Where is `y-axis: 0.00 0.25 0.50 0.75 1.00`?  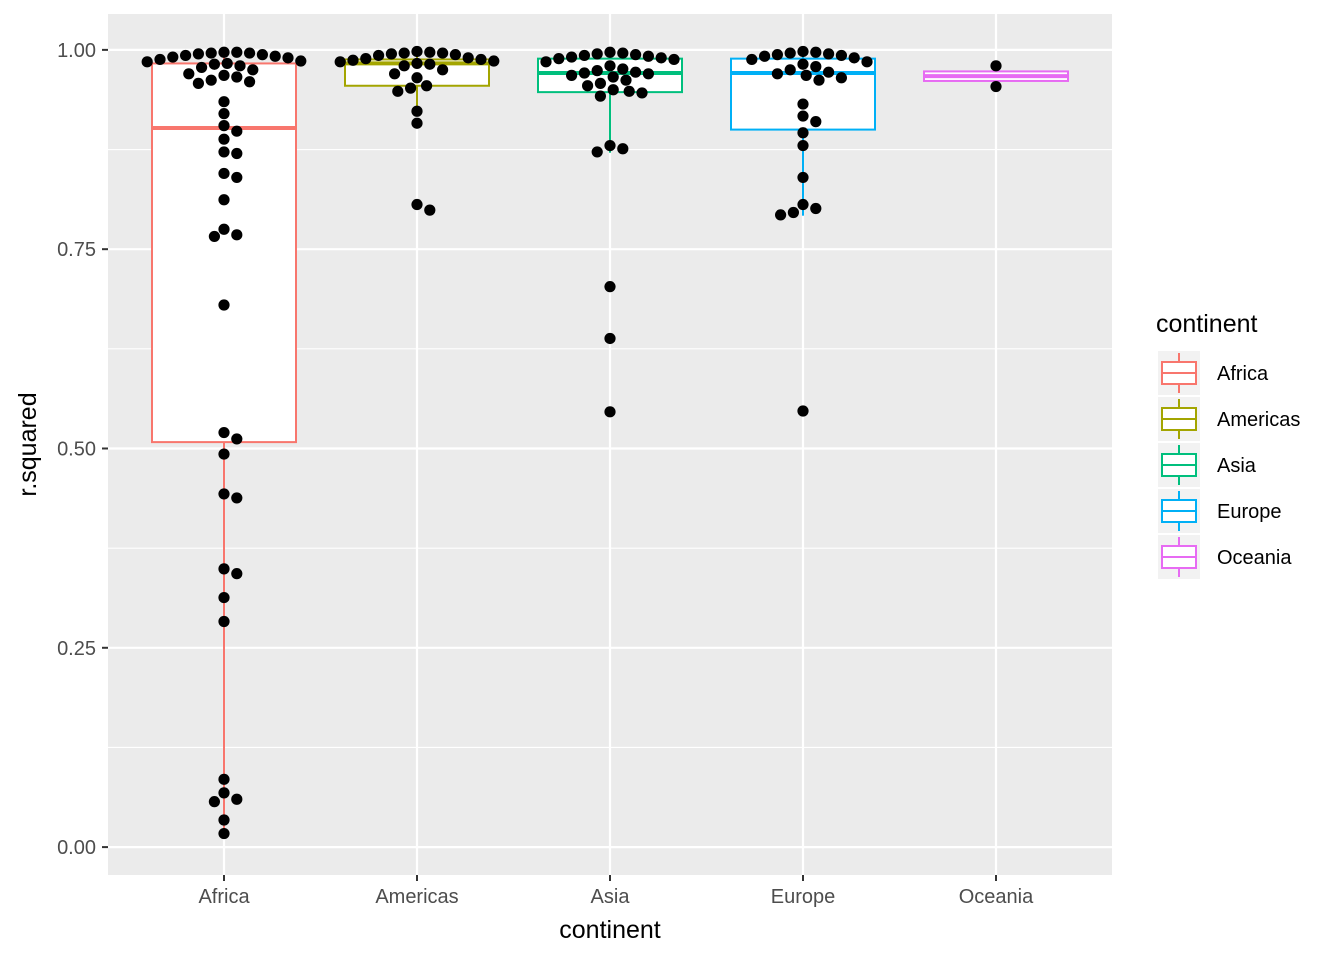
y-axis: 0.00 0.25 0.50 0.75 1.00 is located at coordinates (82, 449).